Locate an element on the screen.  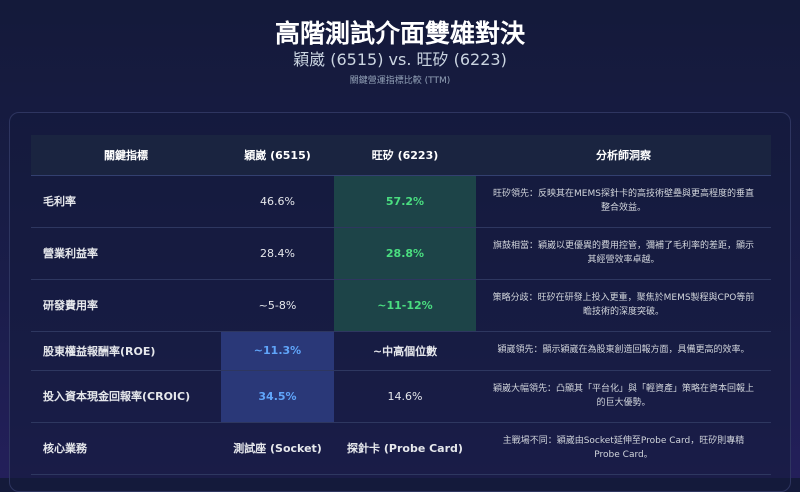
insight-cell: 穎崴大幅領先：凸顯其「平台化」與「輕資產」策略在資本回報上的巨大優勢。 is located at coordinates (623, 396).